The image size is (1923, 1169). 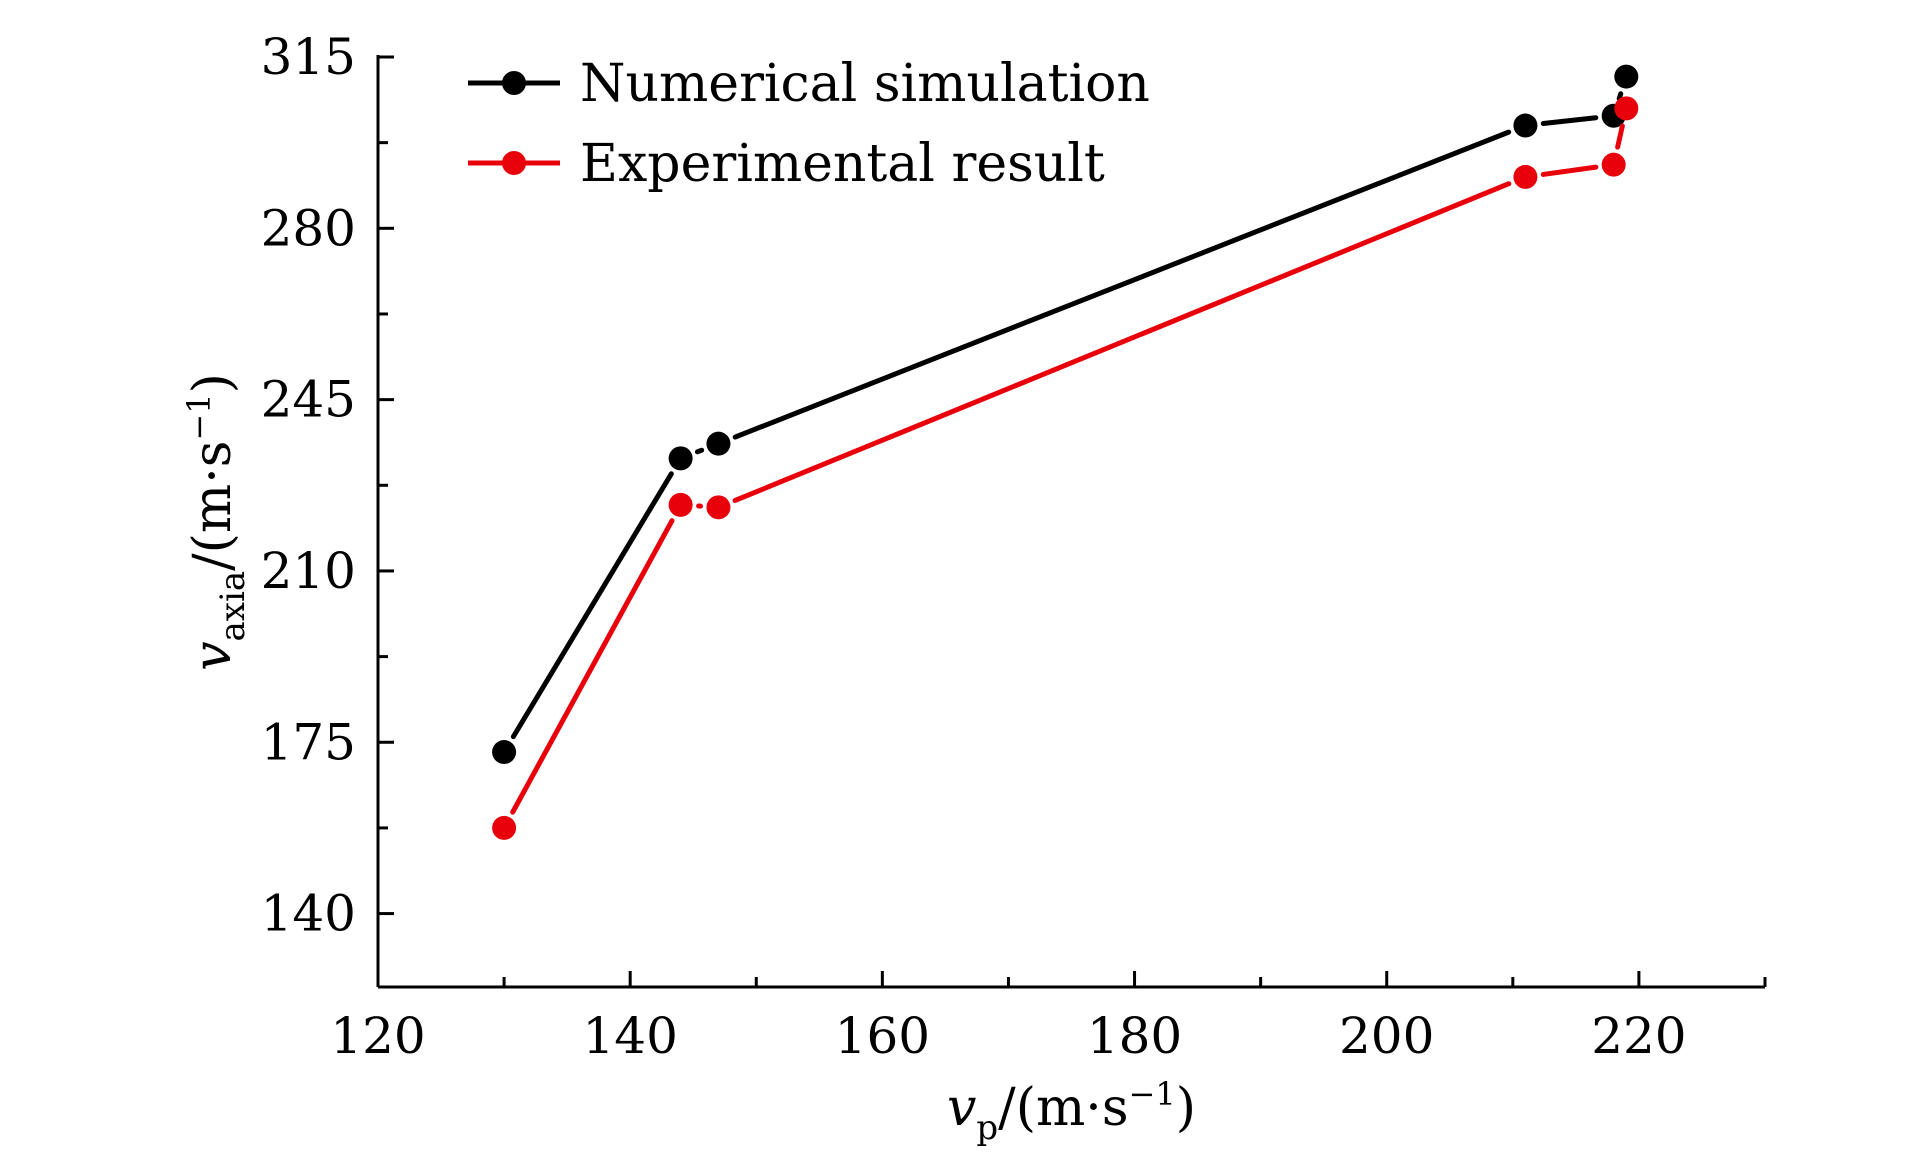 I want to click on legend-label: Experimental result, so click(x=842, y=164).